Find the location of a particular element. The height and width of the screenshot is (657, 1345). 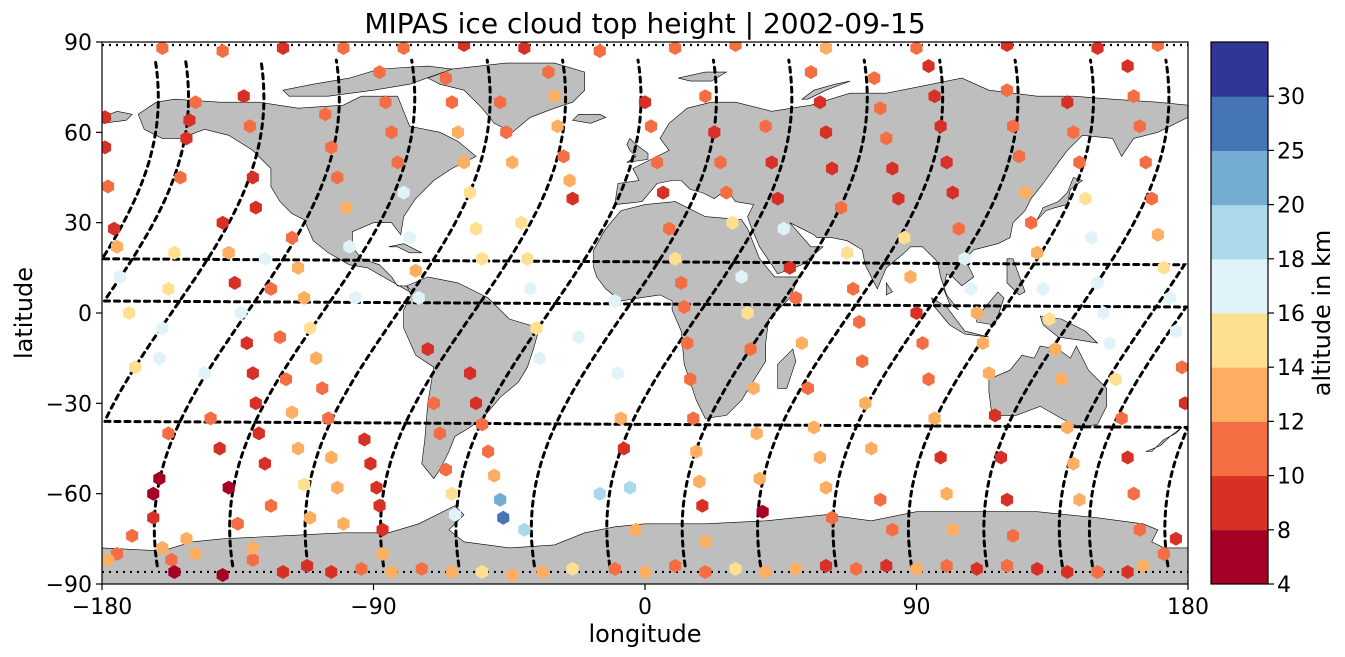

land-iceland is located at coordinates (589, 119).